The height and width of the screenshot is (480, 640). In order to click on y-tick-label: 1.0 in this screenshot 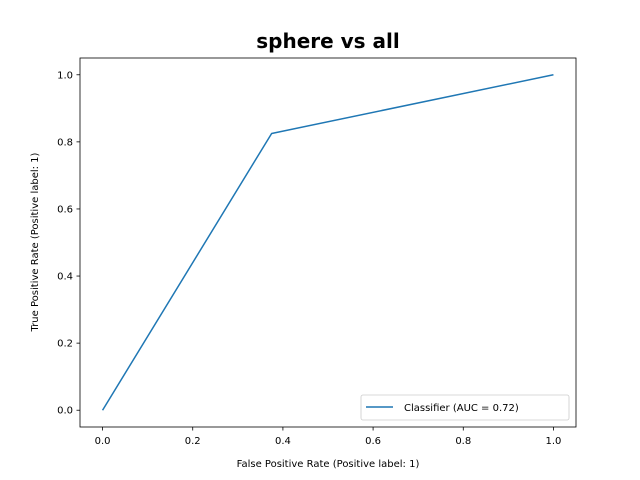, I will do `click(65, 75)`.